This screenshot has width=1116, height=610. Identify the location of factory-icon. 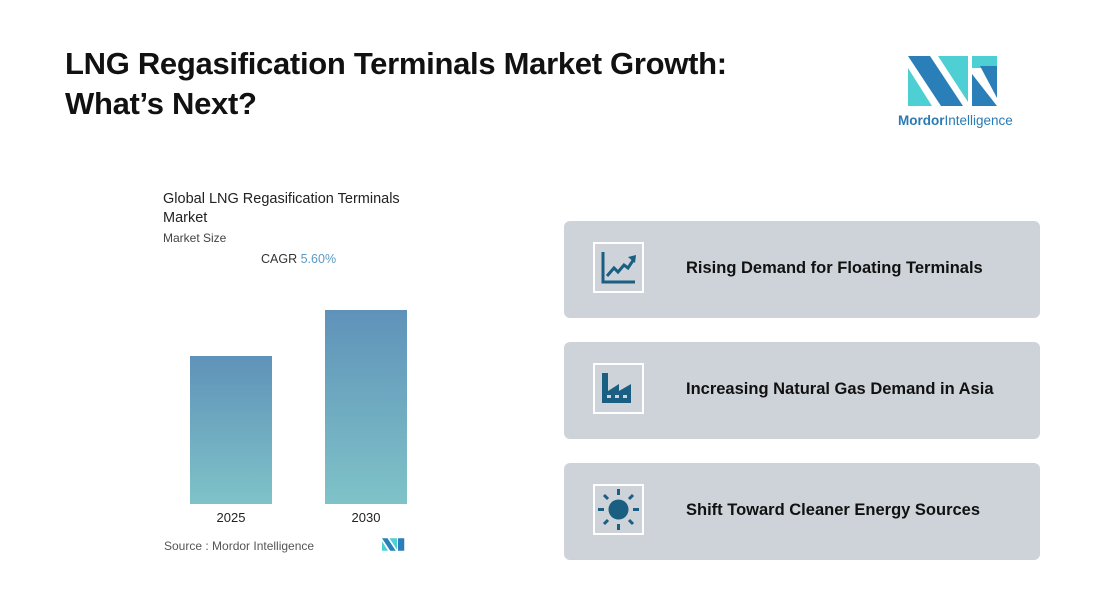
(618, 388).